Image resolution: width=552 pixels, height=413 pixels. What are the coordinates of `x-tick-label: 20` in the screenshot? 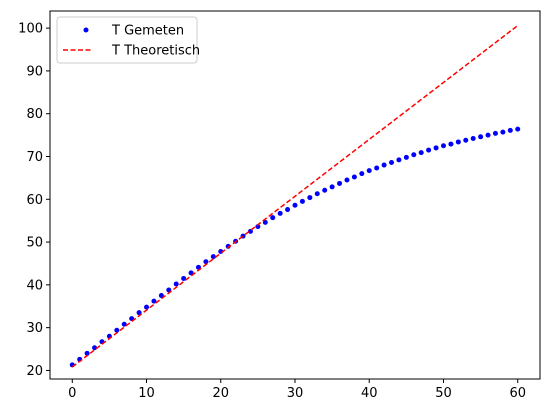 It's located at (220, 393).